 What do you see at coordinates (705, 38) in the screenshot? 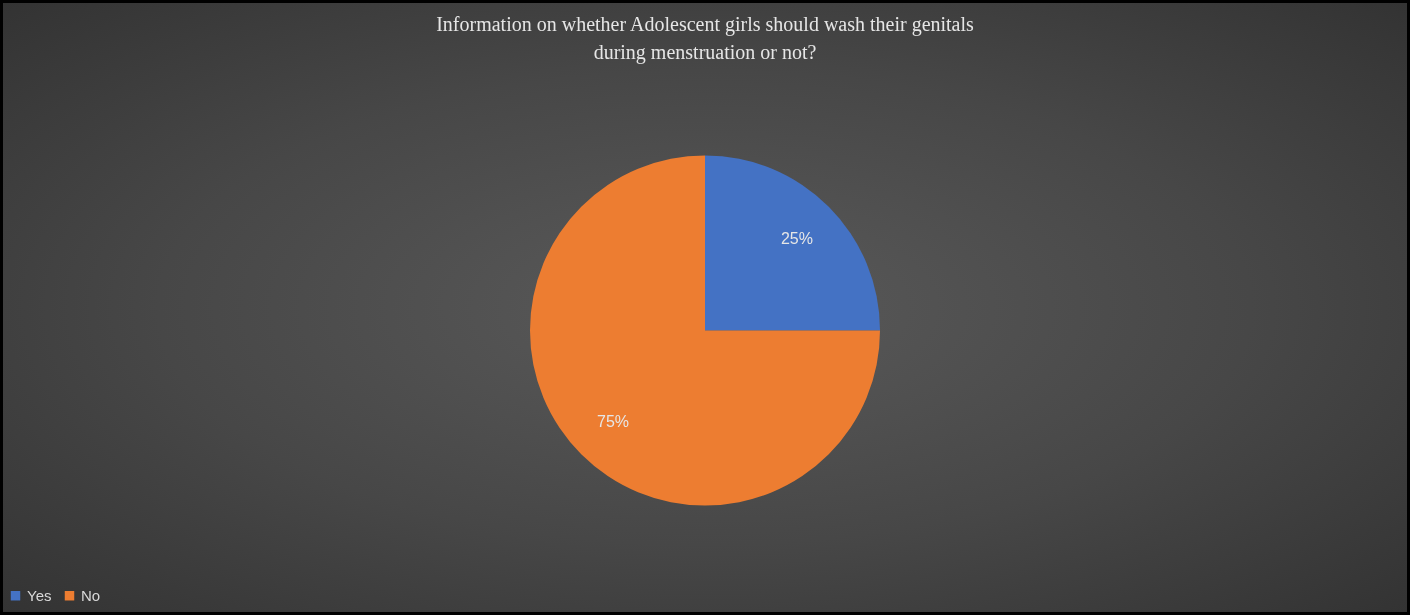
I see `chart-title: Information on whether Adolescent girls should wash their genitals during menstruation or not?` at bounding box center [705, 38].